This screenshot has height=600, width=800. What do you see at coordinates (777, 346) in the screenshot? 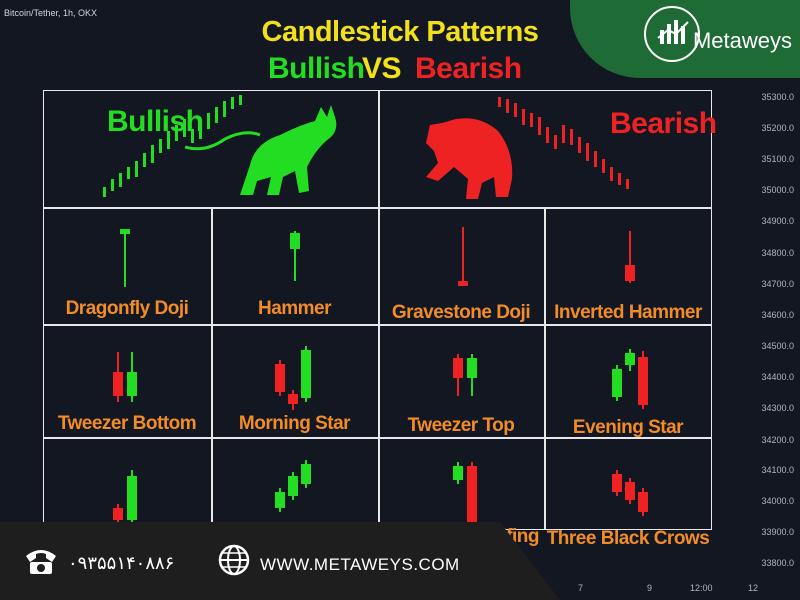
I see `price-tick: 34500.0` at bounding box center [777, 346].